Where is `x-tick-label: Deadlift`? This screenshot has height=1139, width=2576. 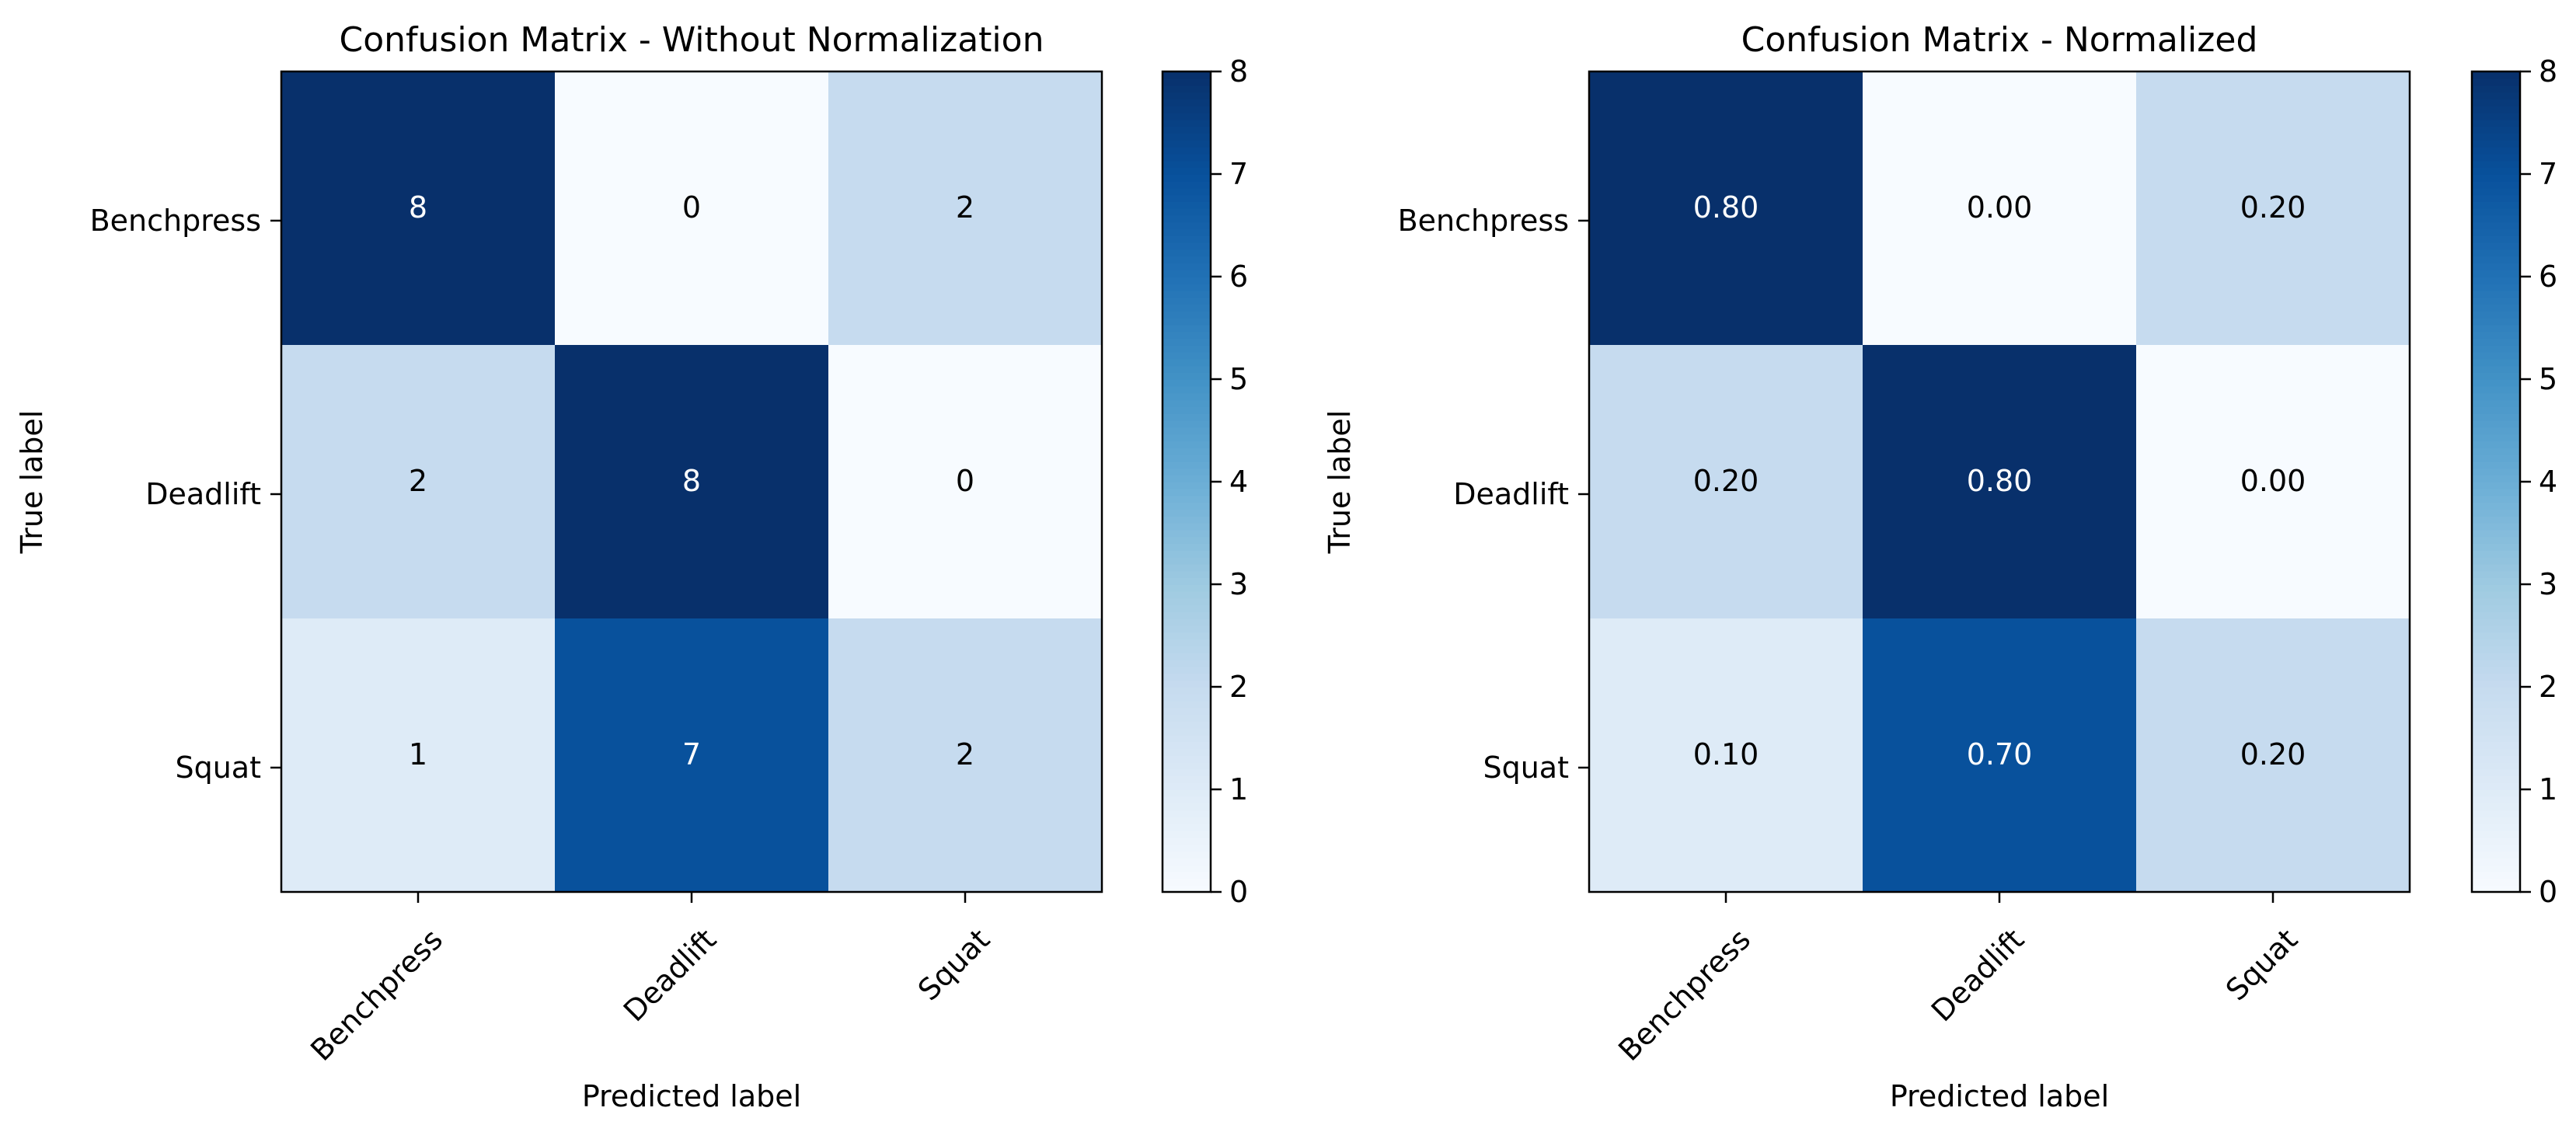 x-tick-label: Deadlift is located at coordinates (670, 975).